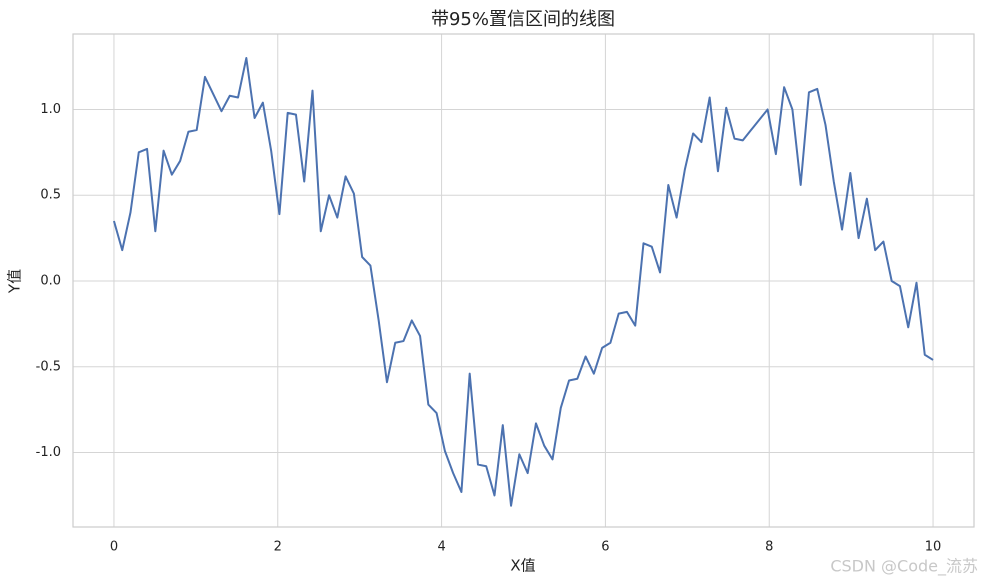 Image resolution: width=984 pixels, height=584 pixels. I want to click on y-axis-label: Y值, so click(15, 281).